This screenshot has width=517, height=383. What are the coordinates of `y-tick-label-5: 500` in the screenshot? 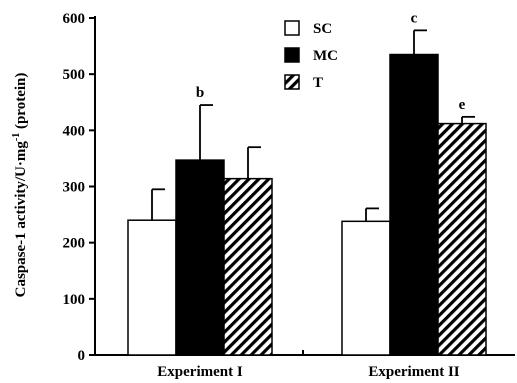 It's located at (74, 75).